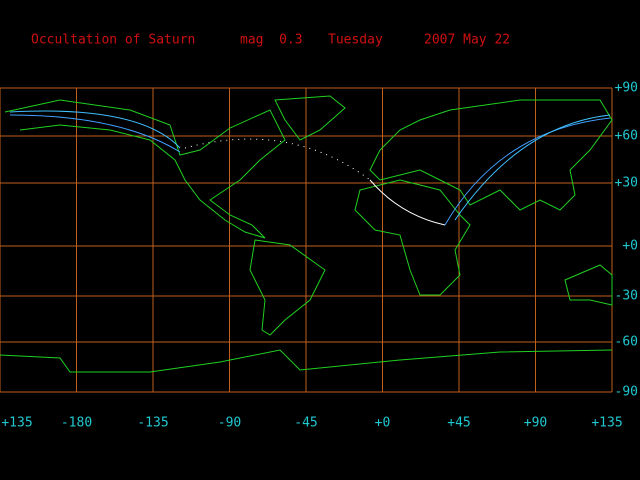 The width and height of the screenshot is (640, 480). What do you see at coordinates (229, 423) in the screenshot?
I see `x-tick-label: -90` at bounding box center [229, 423].